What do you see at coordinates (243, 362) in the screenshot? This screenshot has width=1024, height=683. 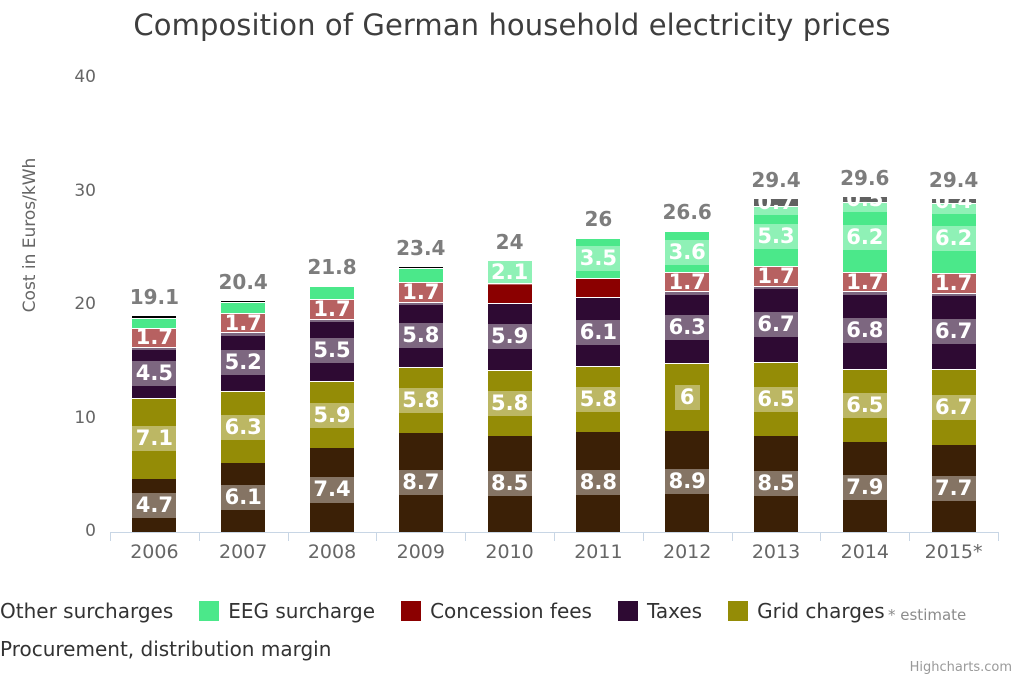 I see `bar-segment-taxes: 5.2` at bounding box center [243, 362].